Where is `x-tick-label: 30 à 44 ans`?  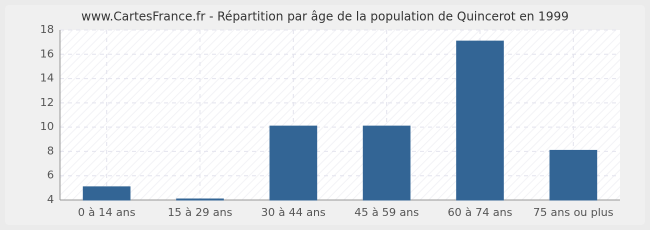
x-tick-label: 30 à 44 ans is located at coordinates (293, 212).